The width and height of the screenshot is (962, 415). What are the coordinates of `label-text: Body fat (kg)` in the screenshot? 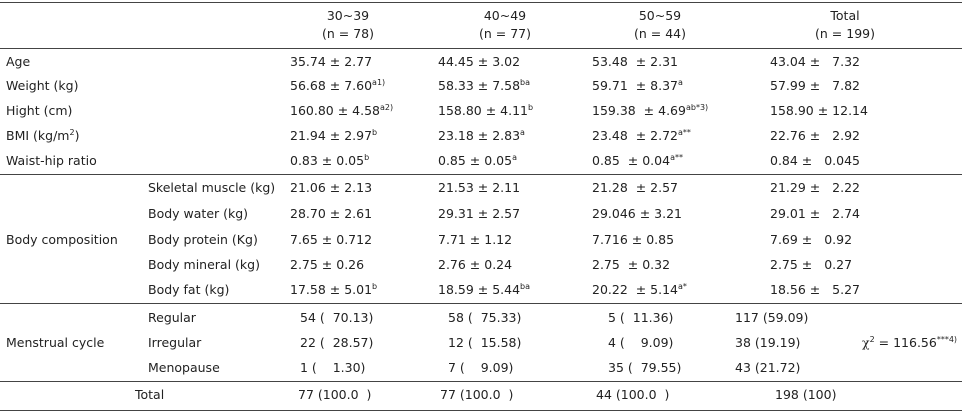 It's located at (189, 289).